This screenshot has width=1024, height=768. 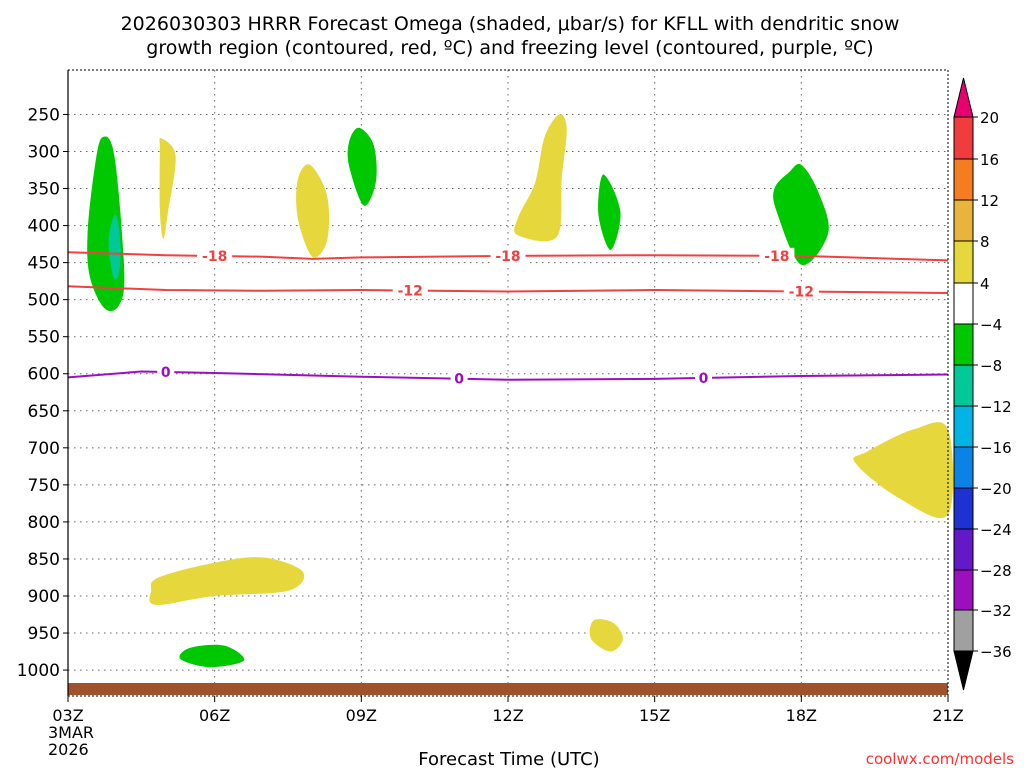 I want to click on colorbar-label: 16, so click(x=989, y=160).